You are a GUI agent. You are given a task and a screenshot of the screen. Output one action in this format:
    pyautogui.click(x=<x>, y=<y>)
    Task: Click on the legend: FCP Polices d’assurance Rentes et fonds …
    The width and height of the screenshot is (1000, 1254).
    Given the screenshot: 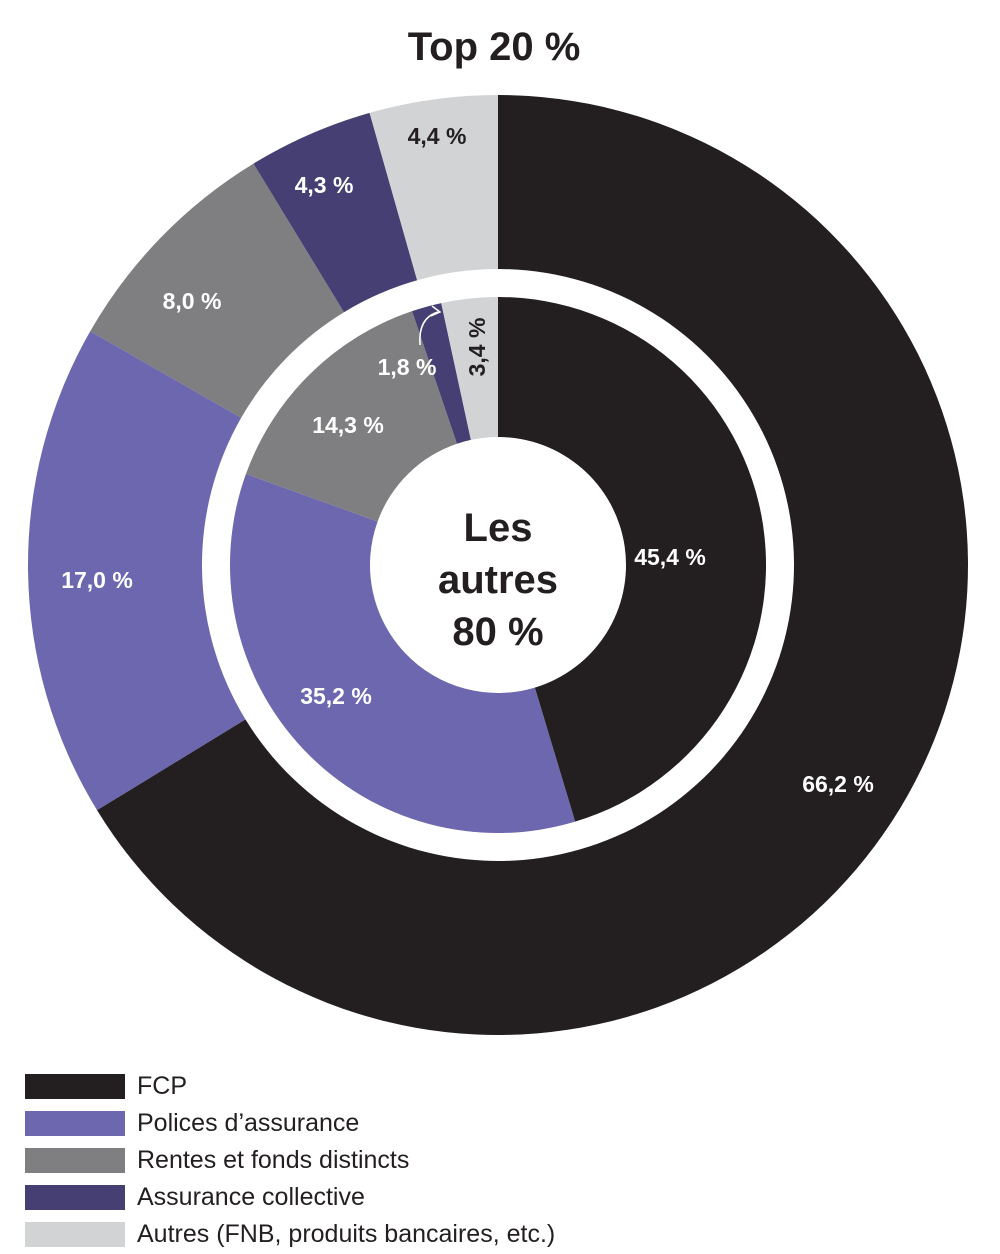 What is the action you would take?
    pyautogui.click(x=375, y=1160)
    